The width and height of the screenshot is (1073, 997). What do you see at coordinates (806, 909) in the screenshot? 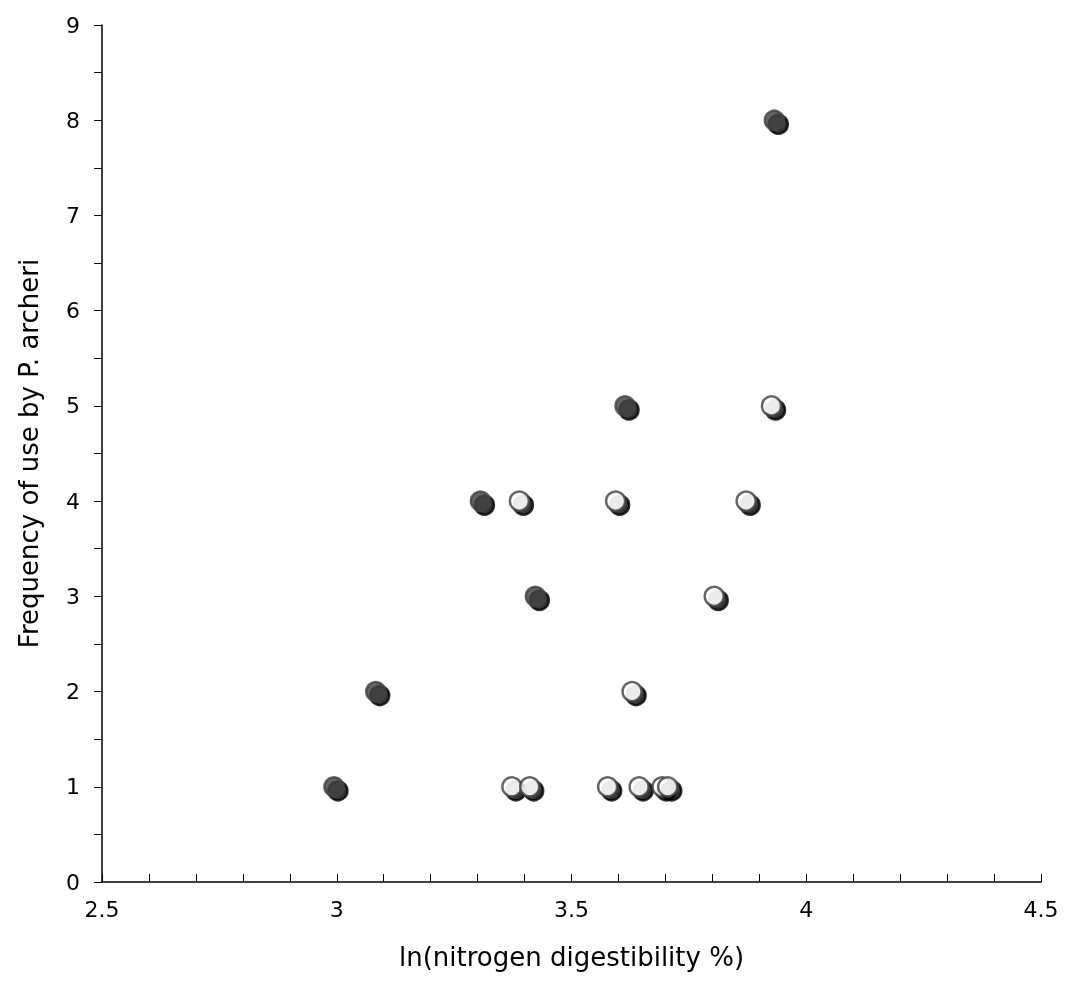
I see `x-tick-label: 4` at bounding box center [806, 909].